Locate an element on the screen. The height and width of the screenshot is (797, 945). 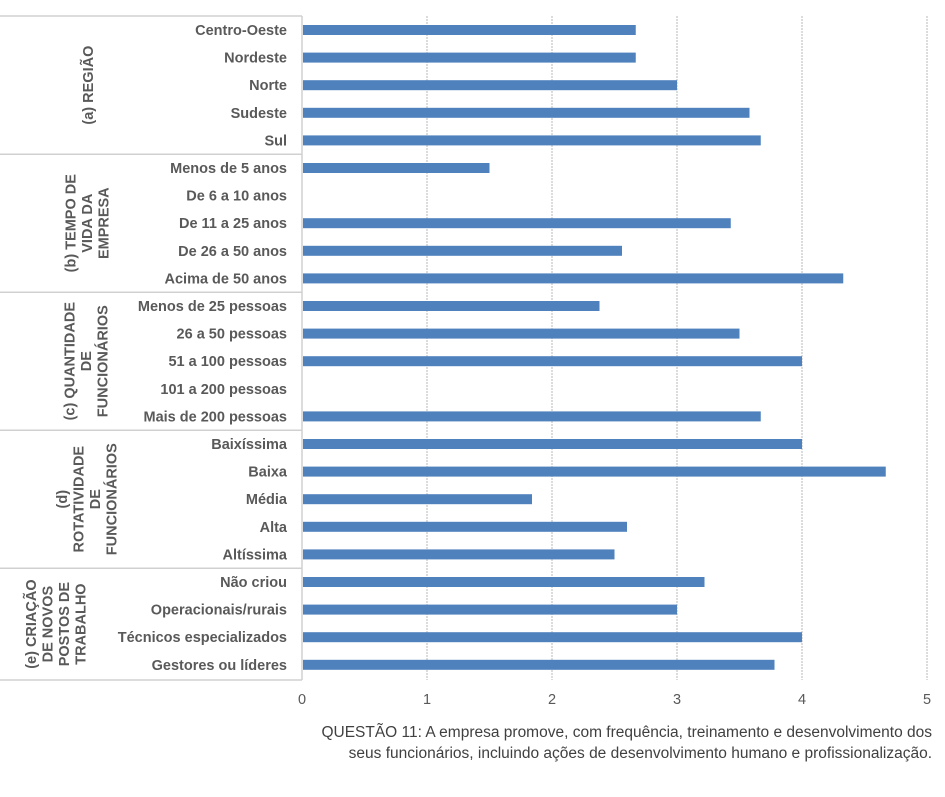
category-label: 26 a 50 pessoas is located at coordinates (232, 335).